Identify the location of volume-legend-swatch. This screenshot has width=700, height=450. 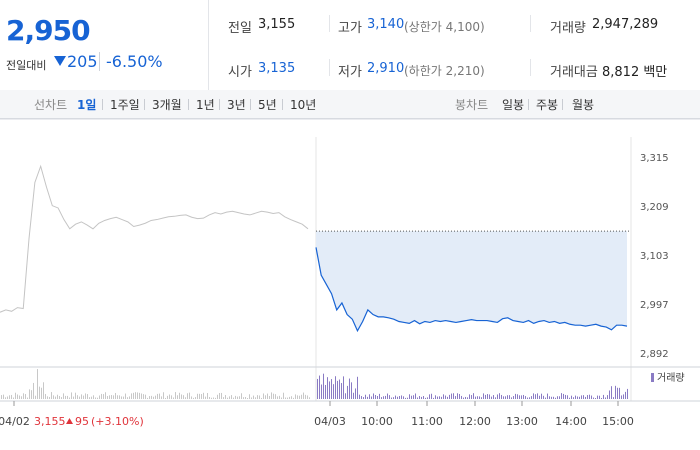
(652, 377).